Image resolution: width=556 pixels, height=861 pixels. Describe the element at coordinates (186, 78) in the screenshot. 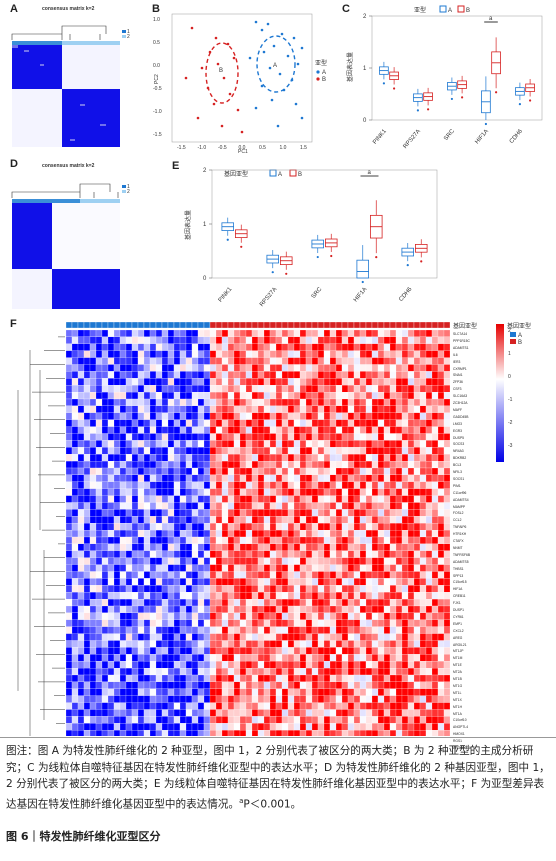

I see `pca-point-b` at that location.